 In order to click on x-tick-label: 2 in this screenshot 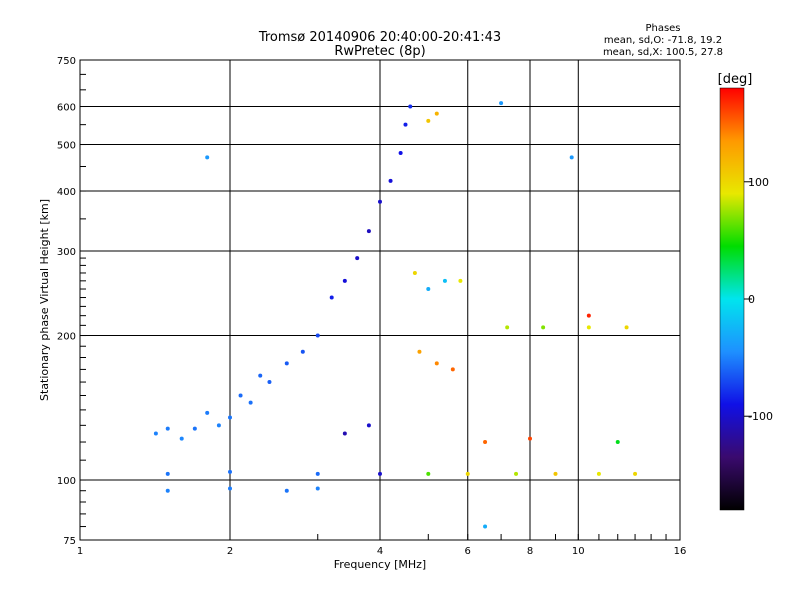, I will do `click(230, 551)`.